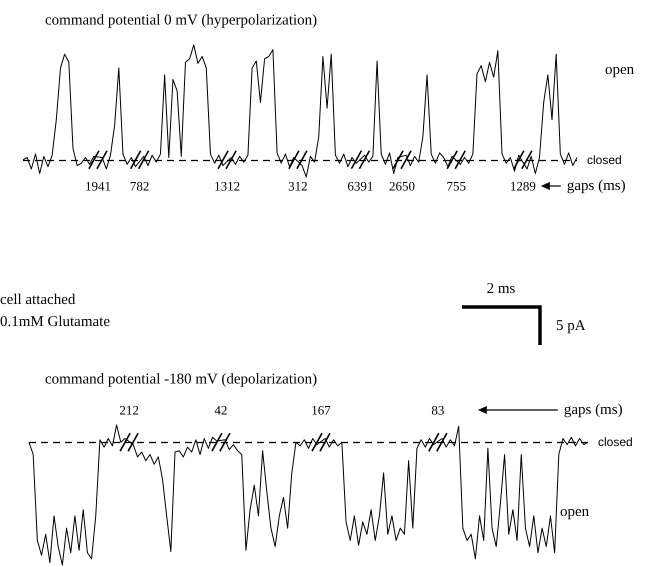  What do you see at coordinates (97, 186) in the screenshot?
I see `text: 1941` at bounding box center [97, 186].